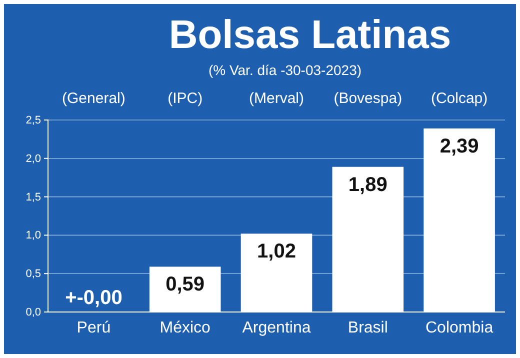 The height and width of the screenshot is (358, 520). Describe the element at coordinates (33, 312) in the screenshot. I see `y-tick-label: 0,0` at that location.